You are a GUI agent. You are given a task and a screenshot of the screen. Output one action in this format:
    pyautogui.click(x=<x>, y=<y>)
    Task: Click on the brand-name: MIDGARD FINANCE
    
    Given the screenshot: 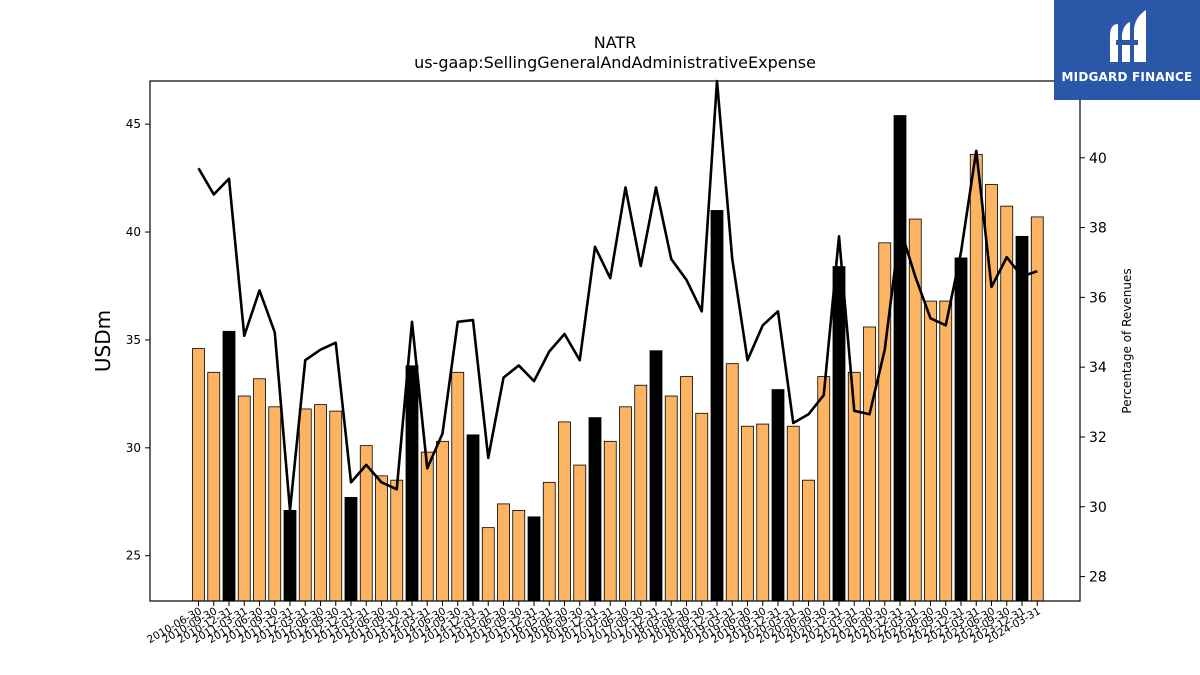 What is the action you would take?
    pyautogui.click(x=1127, y=77)
    